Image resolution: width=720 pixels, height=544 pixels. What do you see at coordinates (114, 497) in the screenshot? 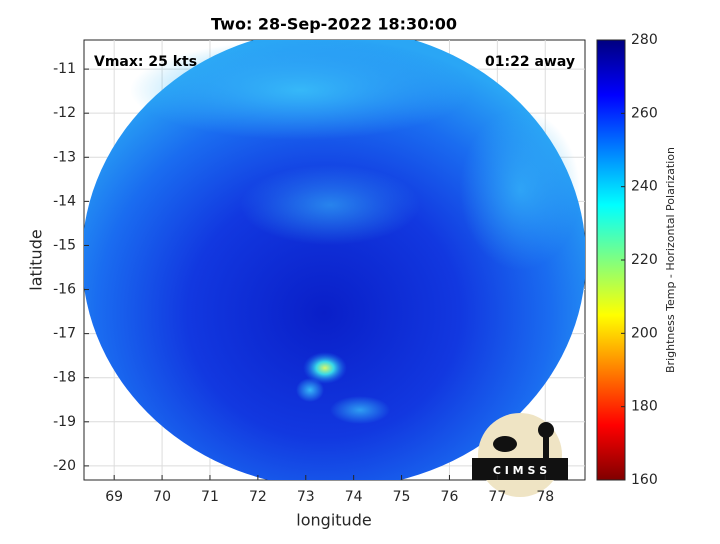
I see `x-tick-label: 69` at bounding box center [114, 497].